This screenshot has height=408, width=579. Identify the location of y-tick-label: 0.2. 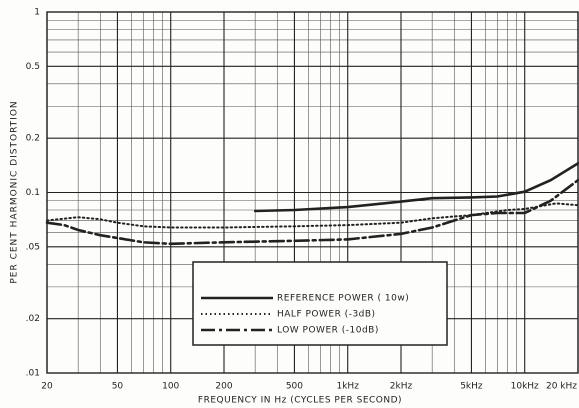
(33, 139).